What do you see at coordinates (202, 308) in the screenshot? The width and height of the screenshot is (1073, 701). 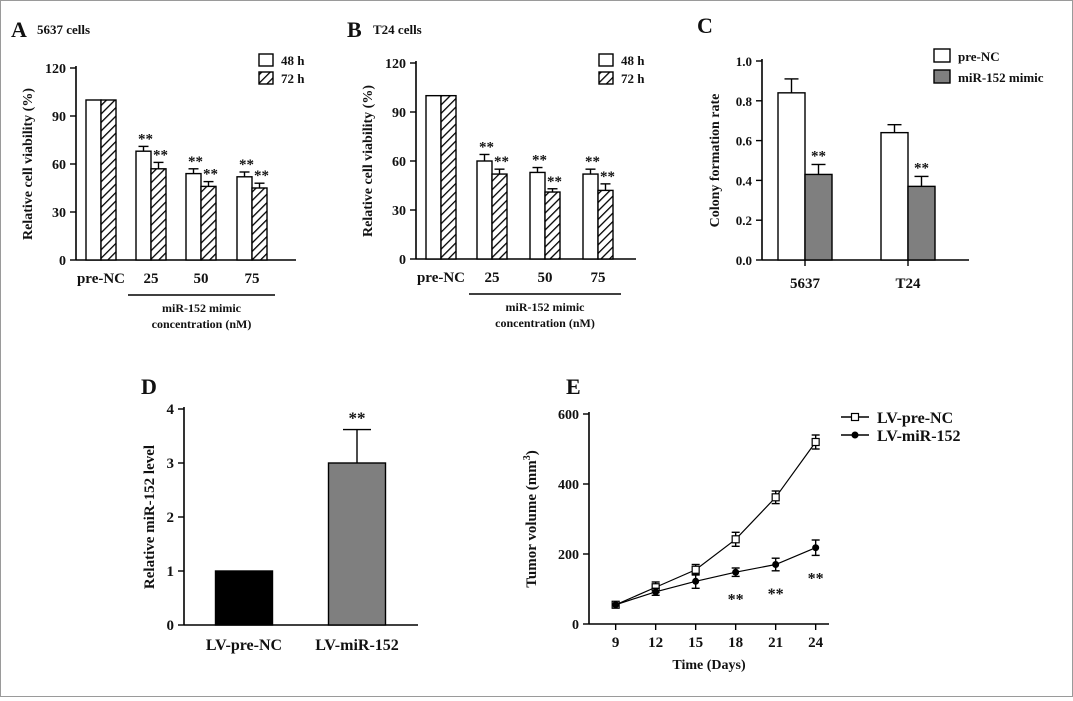 I see `group-label-line1: miR-152 mimic` at bounding box center [202, 308].